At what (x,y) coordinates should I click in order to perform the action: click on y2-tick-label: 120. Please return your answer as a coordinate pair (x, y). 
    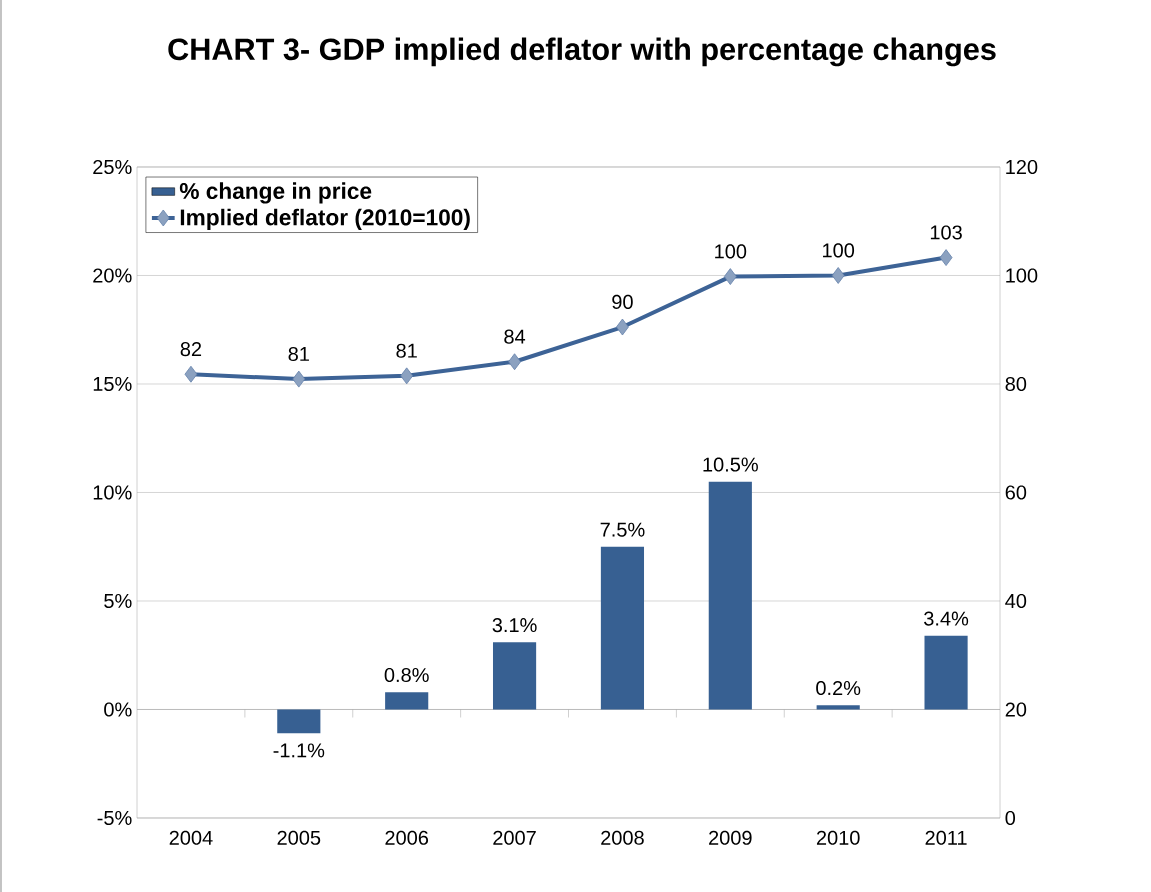
    Looking at the image, I should click on (1022, 167).